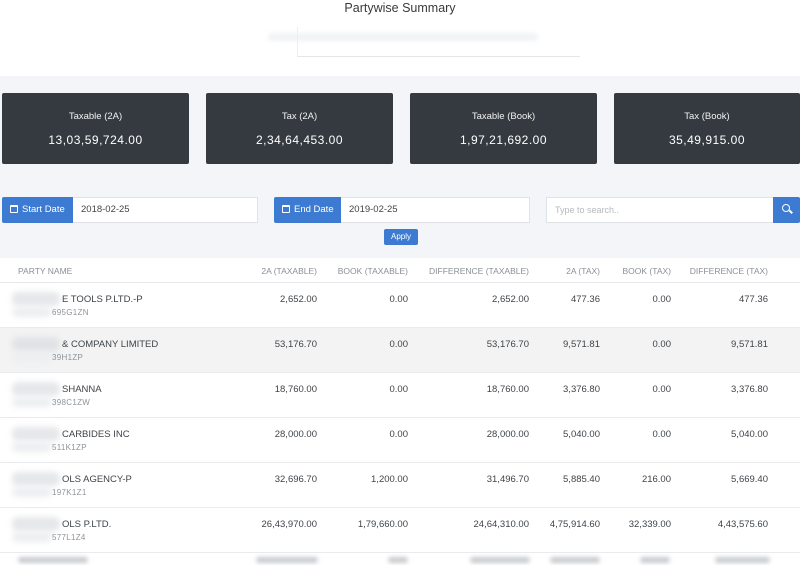 The height and width of the screenshot is (565, 800). What do you see at coordinates (82, 389) in the screenshot?
I see `party-name: SHANNA` at bounding box center [82, 389].